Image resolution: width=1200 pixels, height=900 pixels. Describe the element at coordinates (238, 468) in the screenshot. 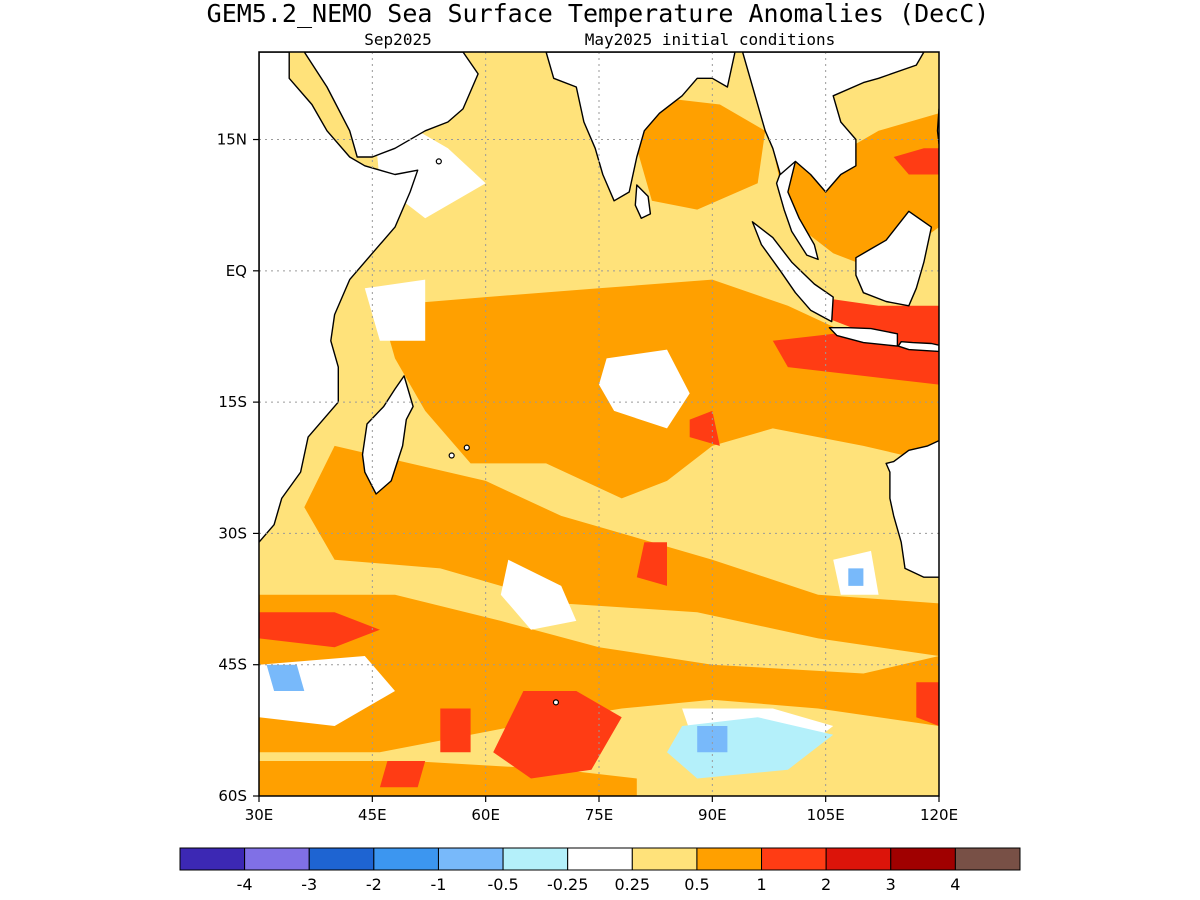

I see `y-axis-ticks: 15N EQ 15S 30S 45S 60S` at that location.